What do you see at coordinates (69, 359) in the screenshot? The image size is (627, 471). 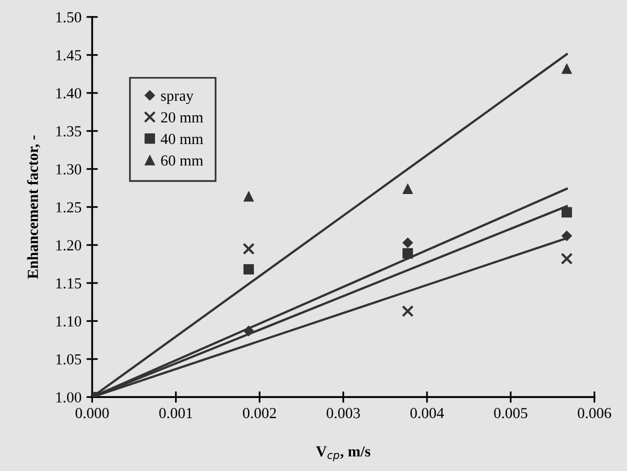 I see `y-tick-label: 1.05` at bounding box center [69, 359].